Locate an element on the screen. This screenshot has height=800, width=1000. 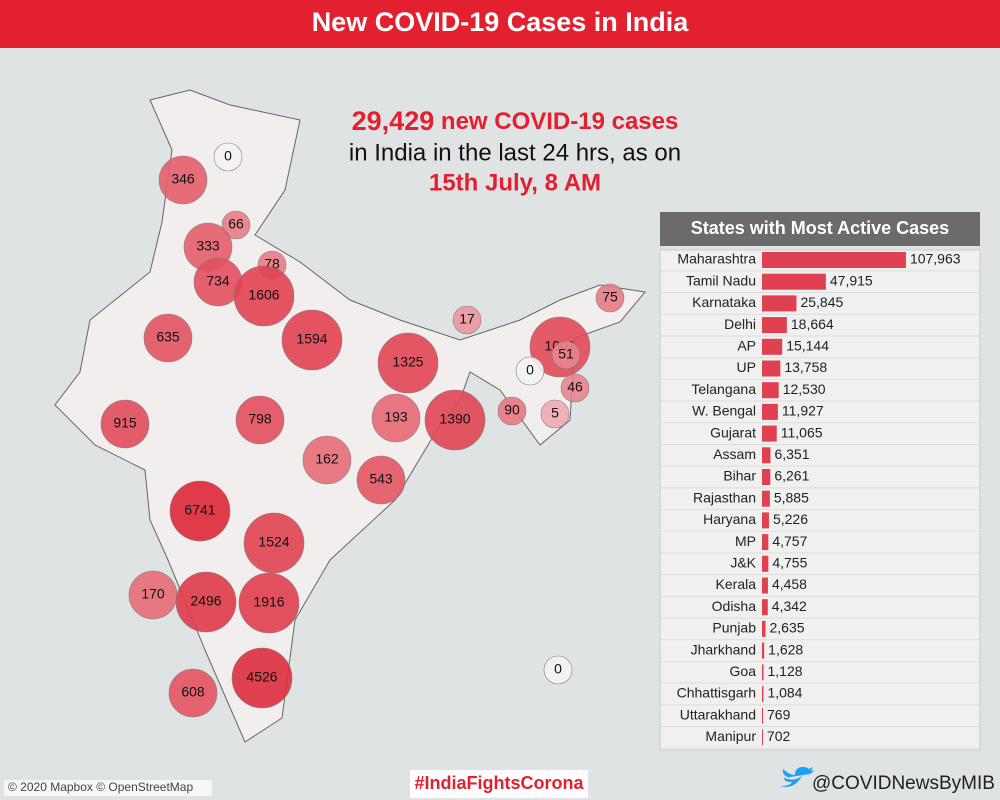
category-label: Kerala is located at coordinates (736, 584).